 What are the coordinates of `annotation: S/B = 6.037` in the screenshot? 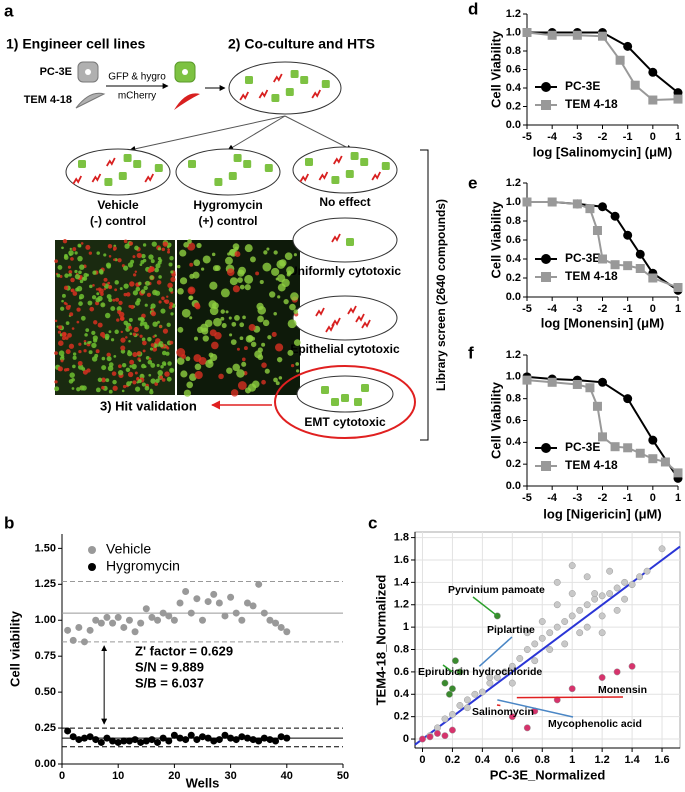 It's located at (169, 682).